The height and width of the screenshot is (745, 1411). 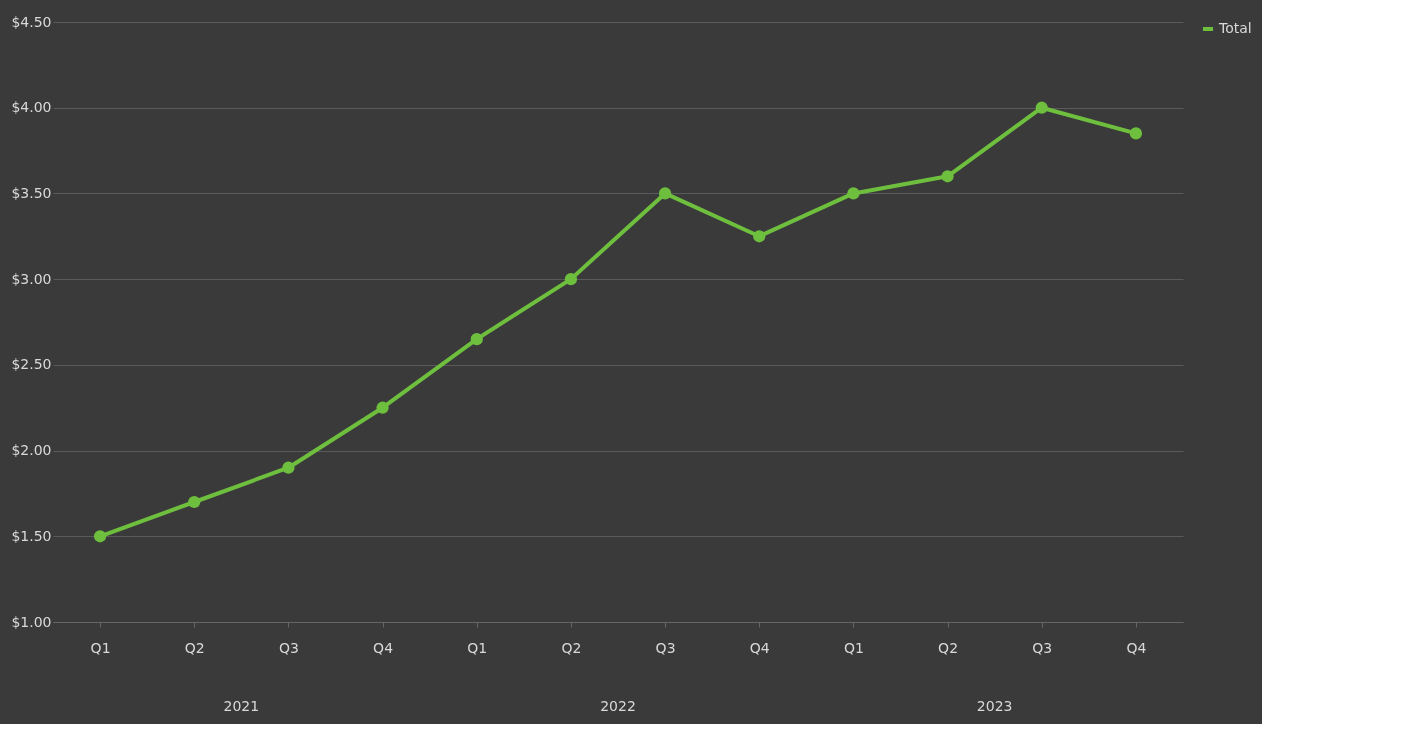 I want to click on text: 2022, so click(x=618, y=706).